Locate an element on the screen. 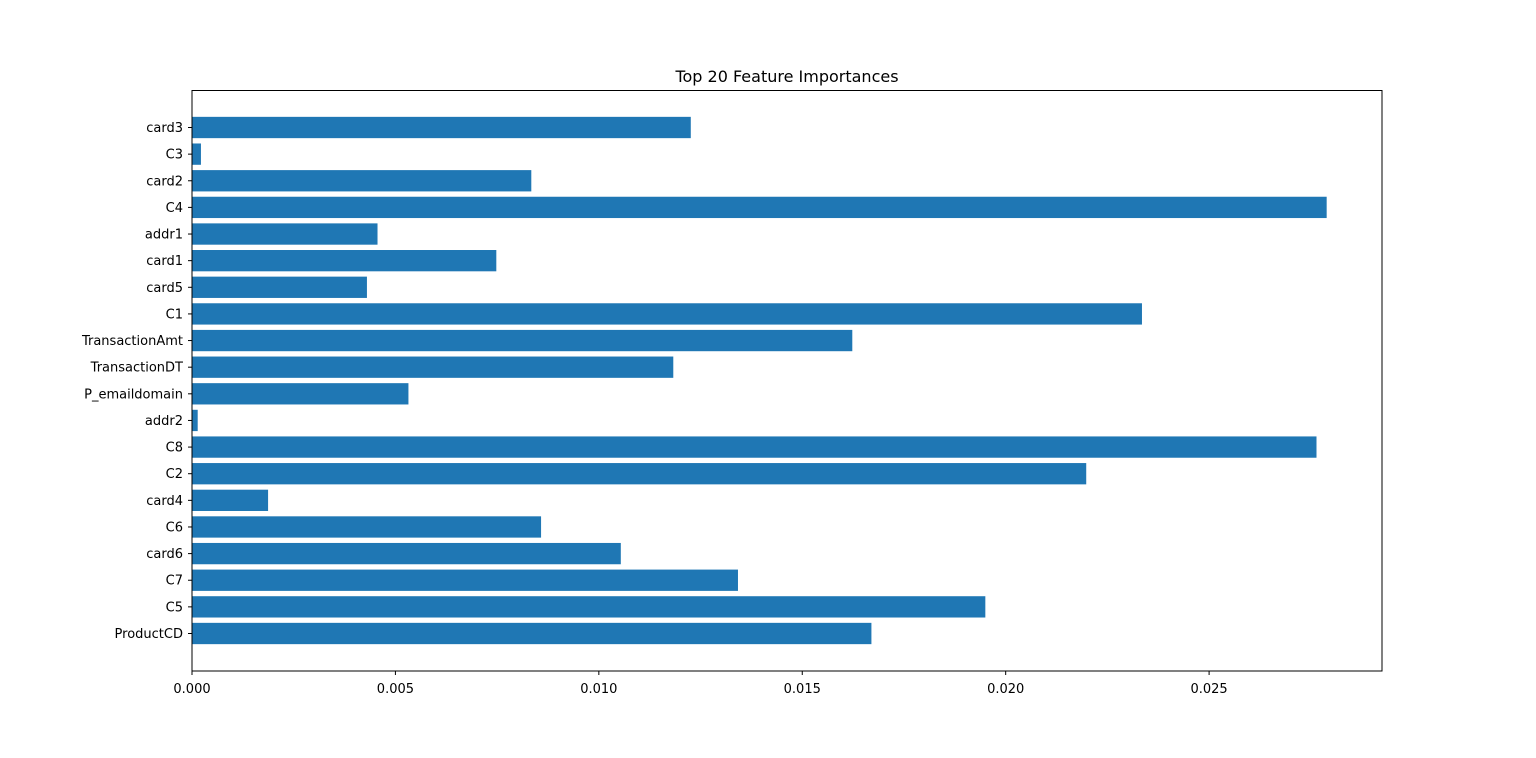 The width and height of the screenshot is (1536, 758). bar-card6 is located at coordinates (406, 553).